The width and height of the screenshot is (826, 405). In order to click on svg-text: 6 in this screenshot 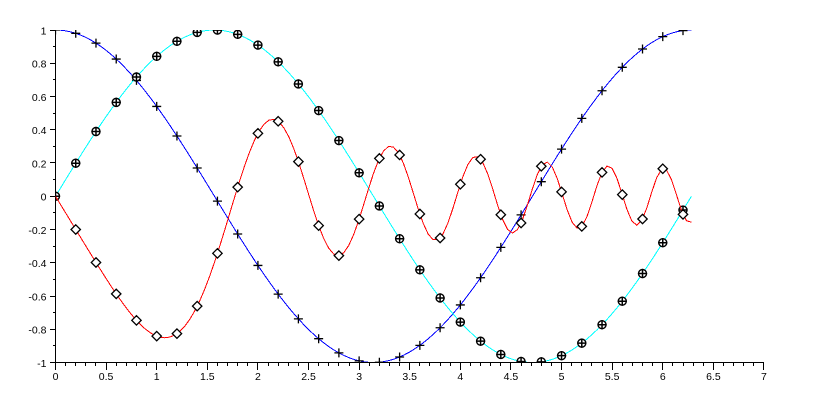, I will do `click(663, 377)`.